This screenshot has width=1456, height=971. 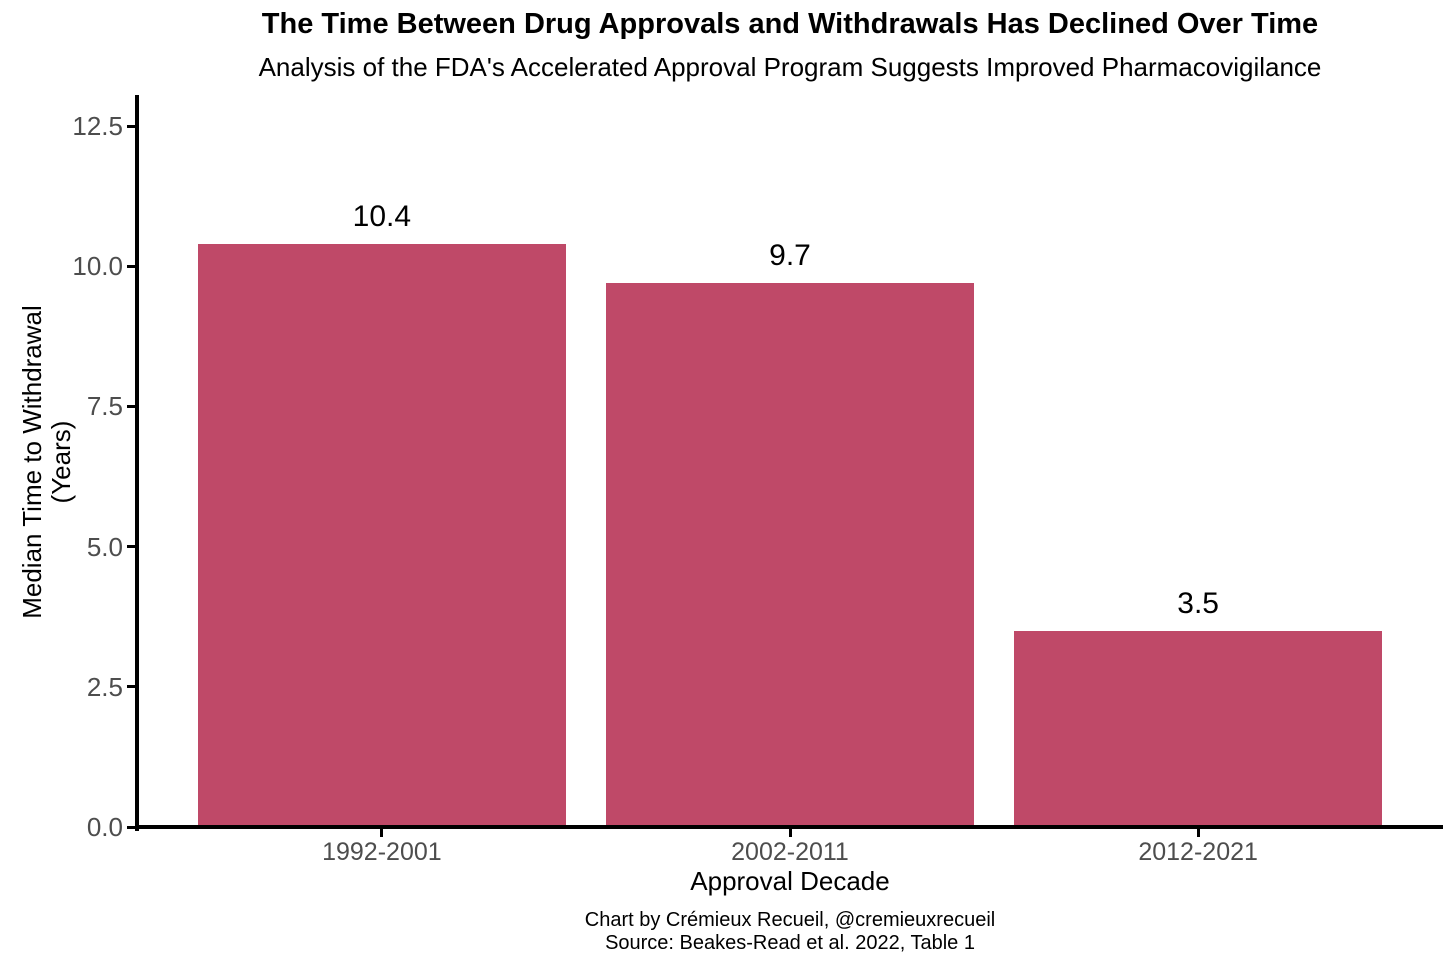 I want to click on y-axis-title: Median Time to Withdrawal (Years), so click(x=46, y=462).